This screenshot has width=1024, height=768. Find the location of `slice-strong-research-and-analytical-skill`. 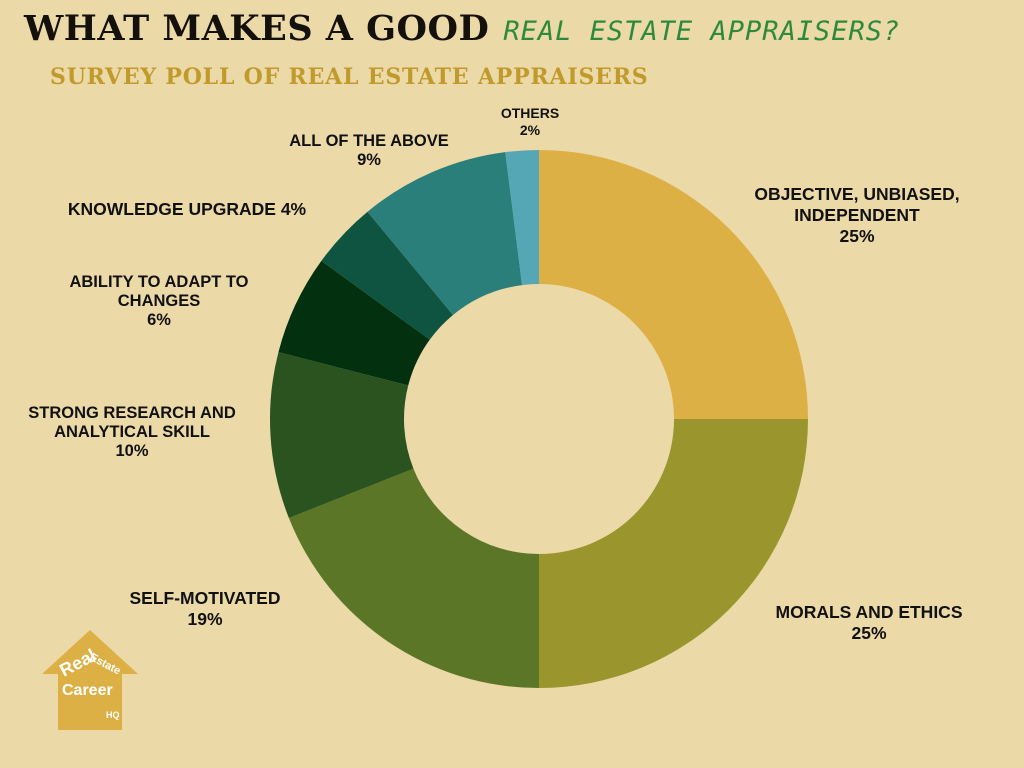

slice-strong-research-and-analytical-skill is located at coordinates (342, 435).